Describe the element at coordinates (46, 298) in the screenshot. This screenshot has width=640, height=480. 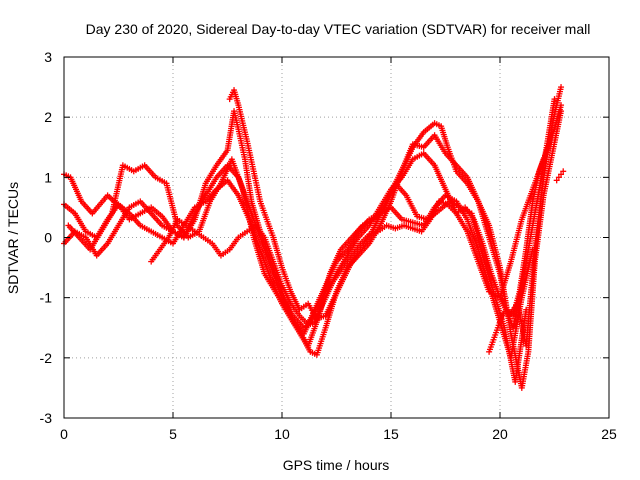
I see `y-tick-label: -1` at that location.